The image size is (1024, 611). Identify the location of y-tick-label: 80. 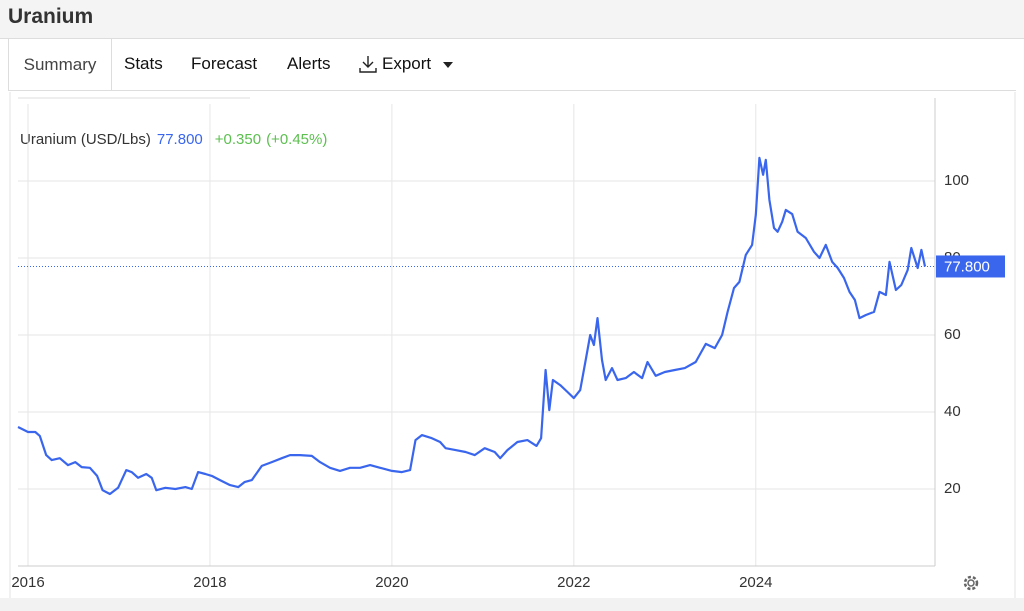
(952, 257).